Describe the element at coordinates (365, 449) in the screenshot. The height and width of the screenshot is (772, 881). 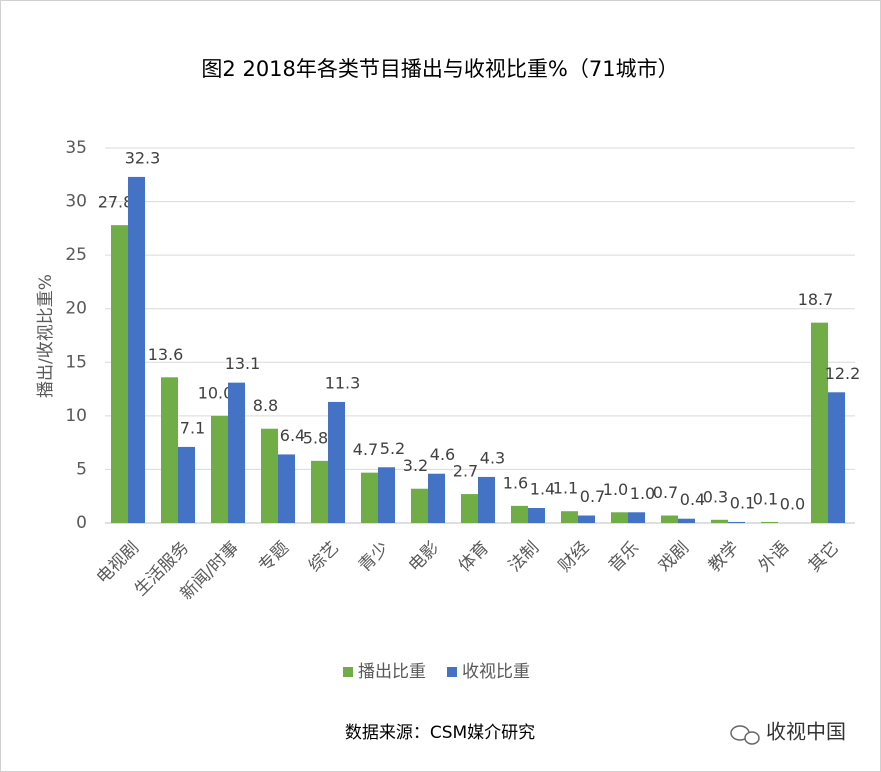
I see `value-label: 4.7` at that location.